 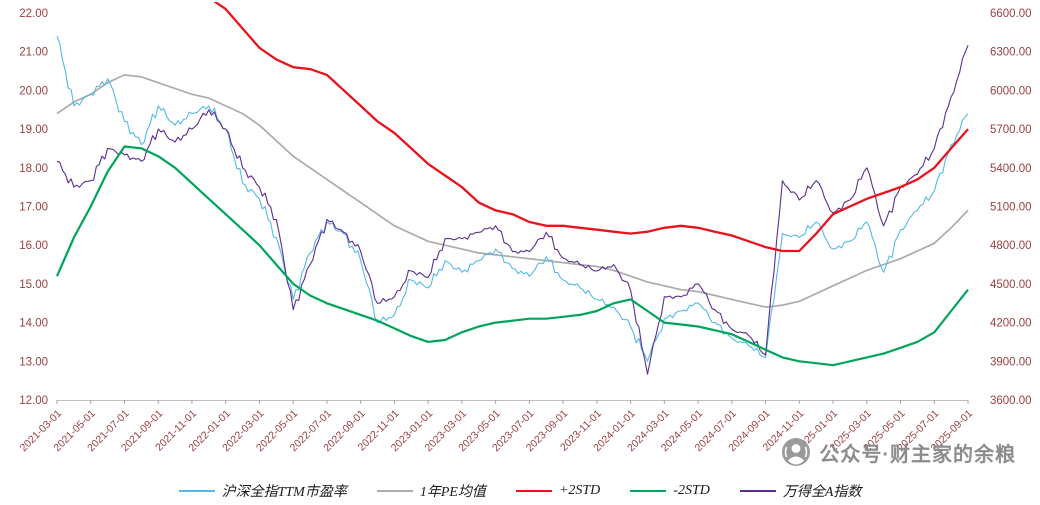 What do you see at coordinates (1011, 169) in the screenshot?
I see `y-axis-right-label: 5400.00` at bounding box center [1011, 169].